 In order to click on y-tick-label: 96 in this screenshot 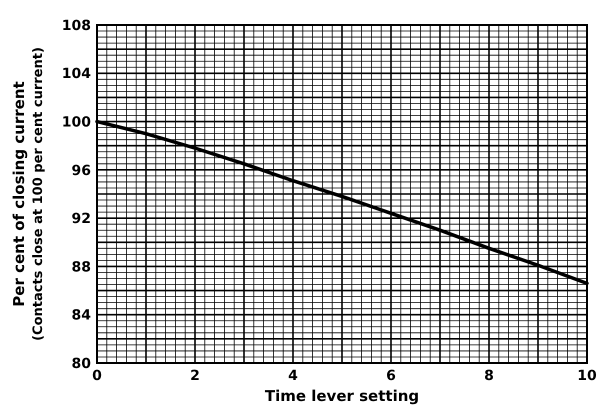, I will do `click(81, 170)`.